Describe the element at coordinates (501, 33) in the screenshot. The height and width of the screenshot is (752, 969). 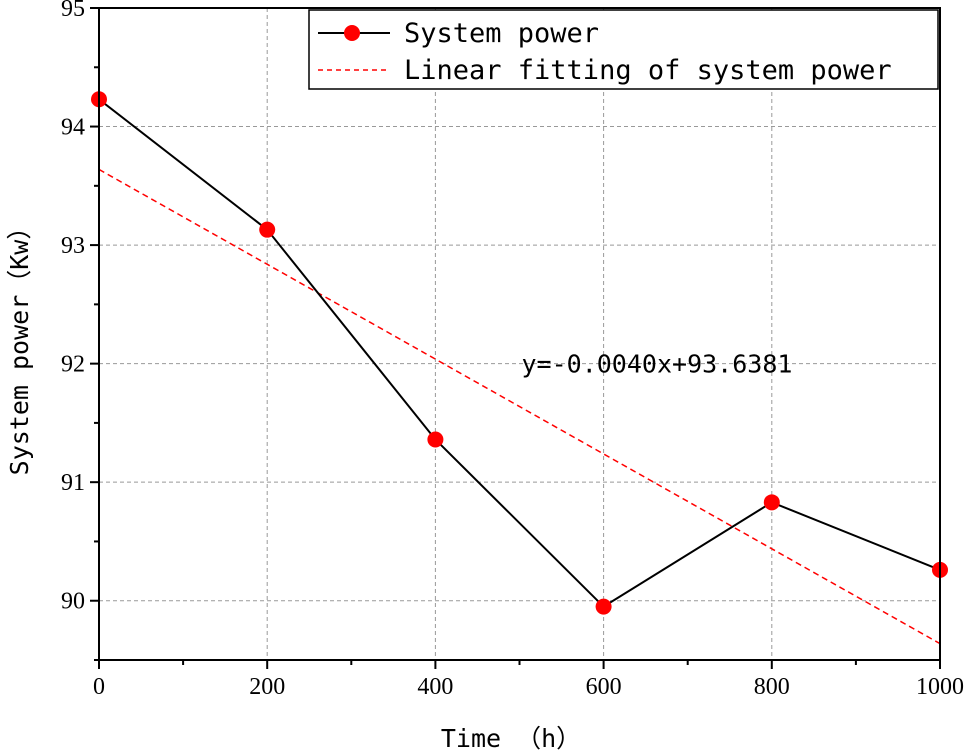
I see `legend-label-system-power: System power` at that location.